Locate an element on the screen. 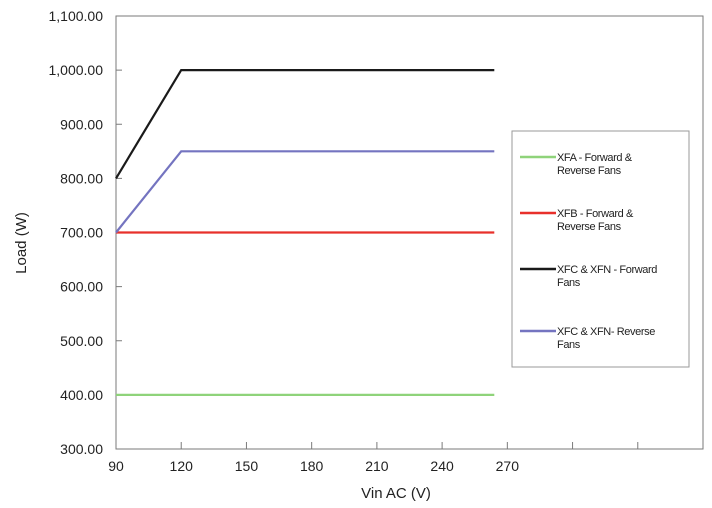  x-tick-label: 120 is located at coordinates (182, 466).